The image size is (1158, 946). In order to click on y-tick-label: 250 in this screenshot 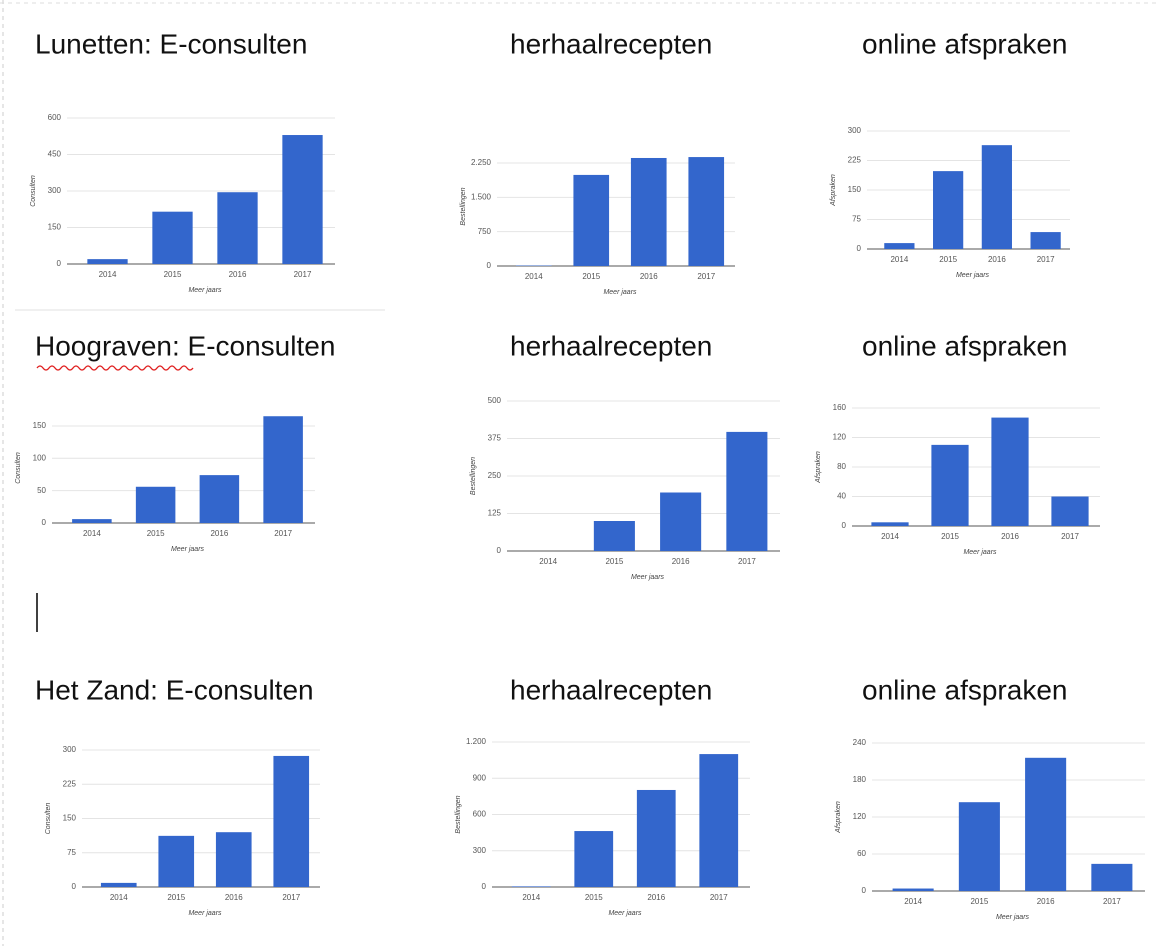, I will do `click(495, 475)`.